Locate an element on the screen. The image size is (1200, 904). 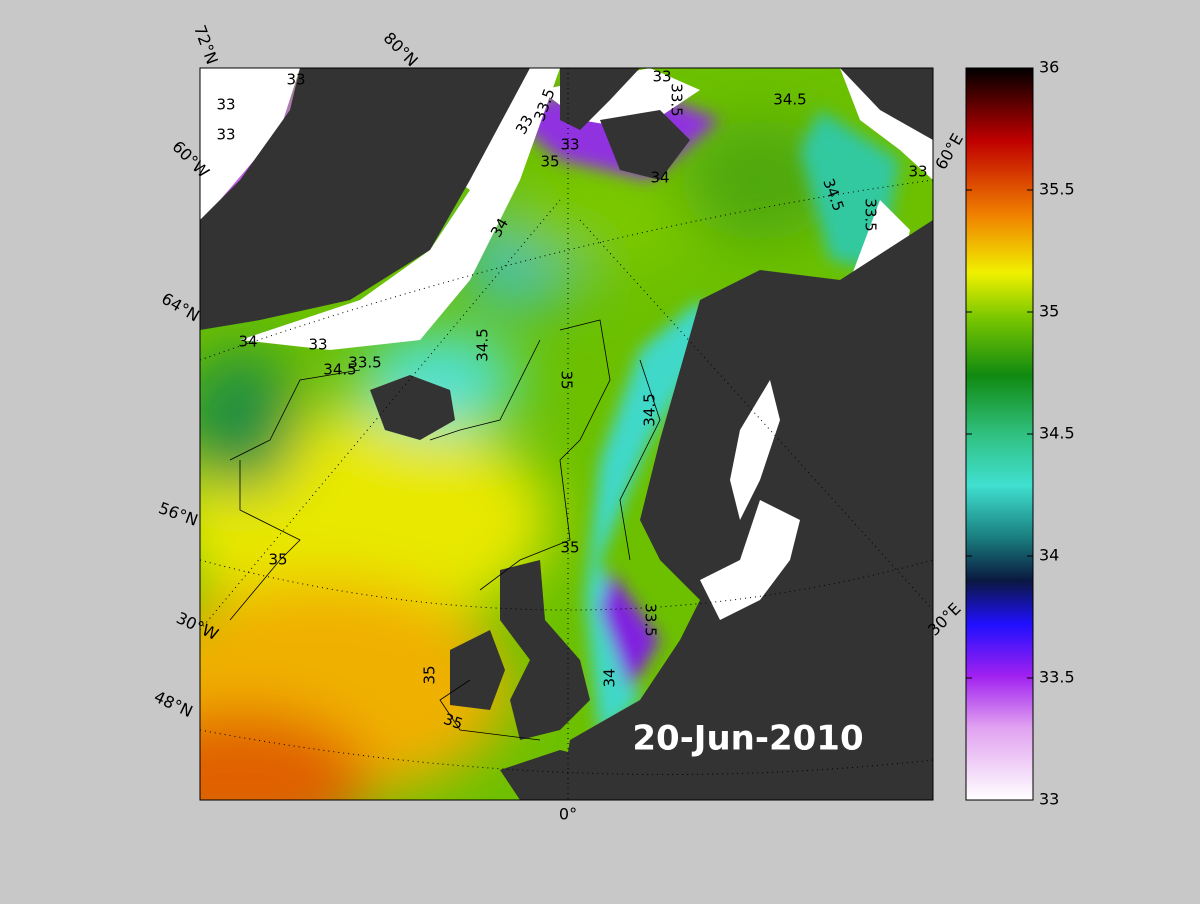
graticule-label: 72°N is located at coordinates (206, 44).